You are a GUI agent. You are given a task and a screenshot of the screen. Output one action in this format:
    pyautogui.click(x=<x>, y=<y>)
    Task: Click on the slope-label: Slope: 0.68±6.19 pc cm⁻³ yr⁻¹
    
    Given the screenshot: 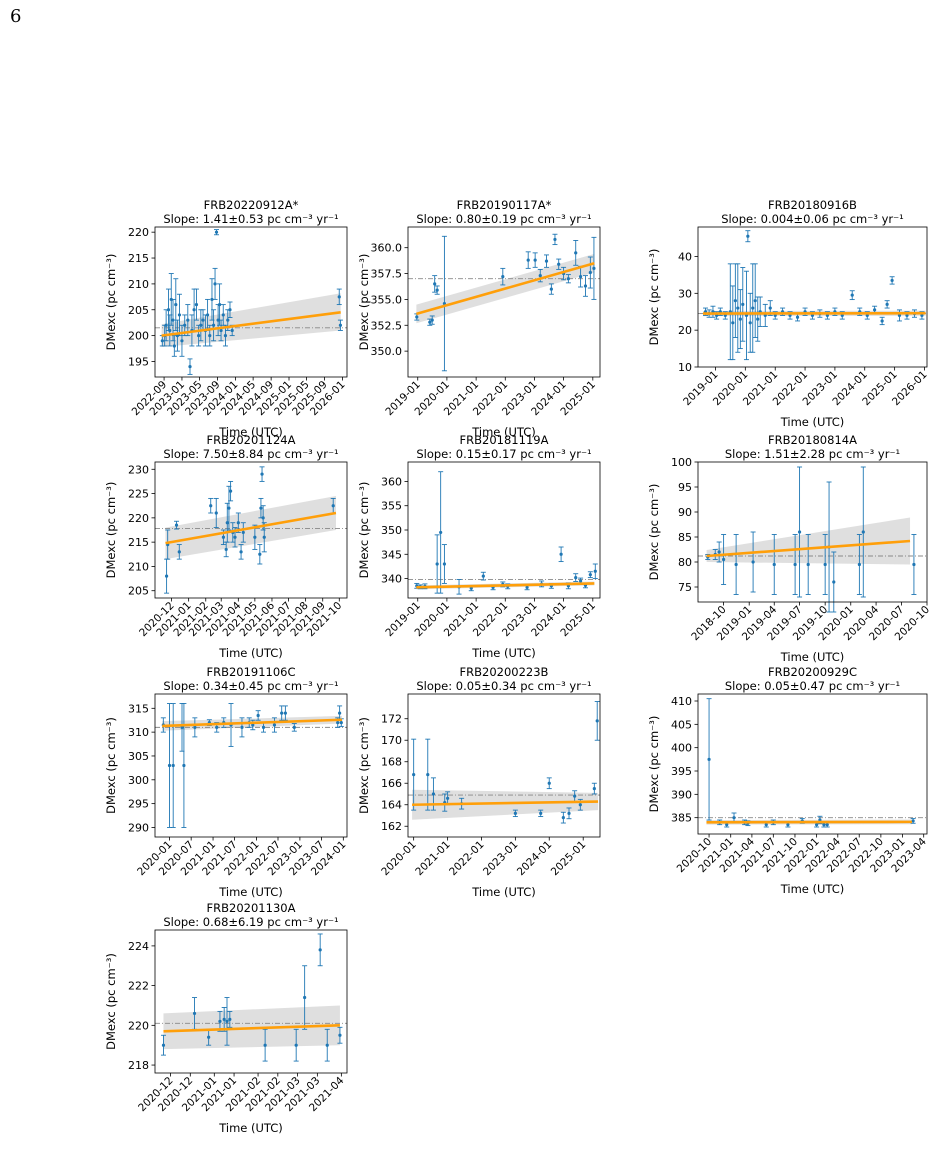 What is the action you would take?
    pyautogui.click(x=250, y=922)
    